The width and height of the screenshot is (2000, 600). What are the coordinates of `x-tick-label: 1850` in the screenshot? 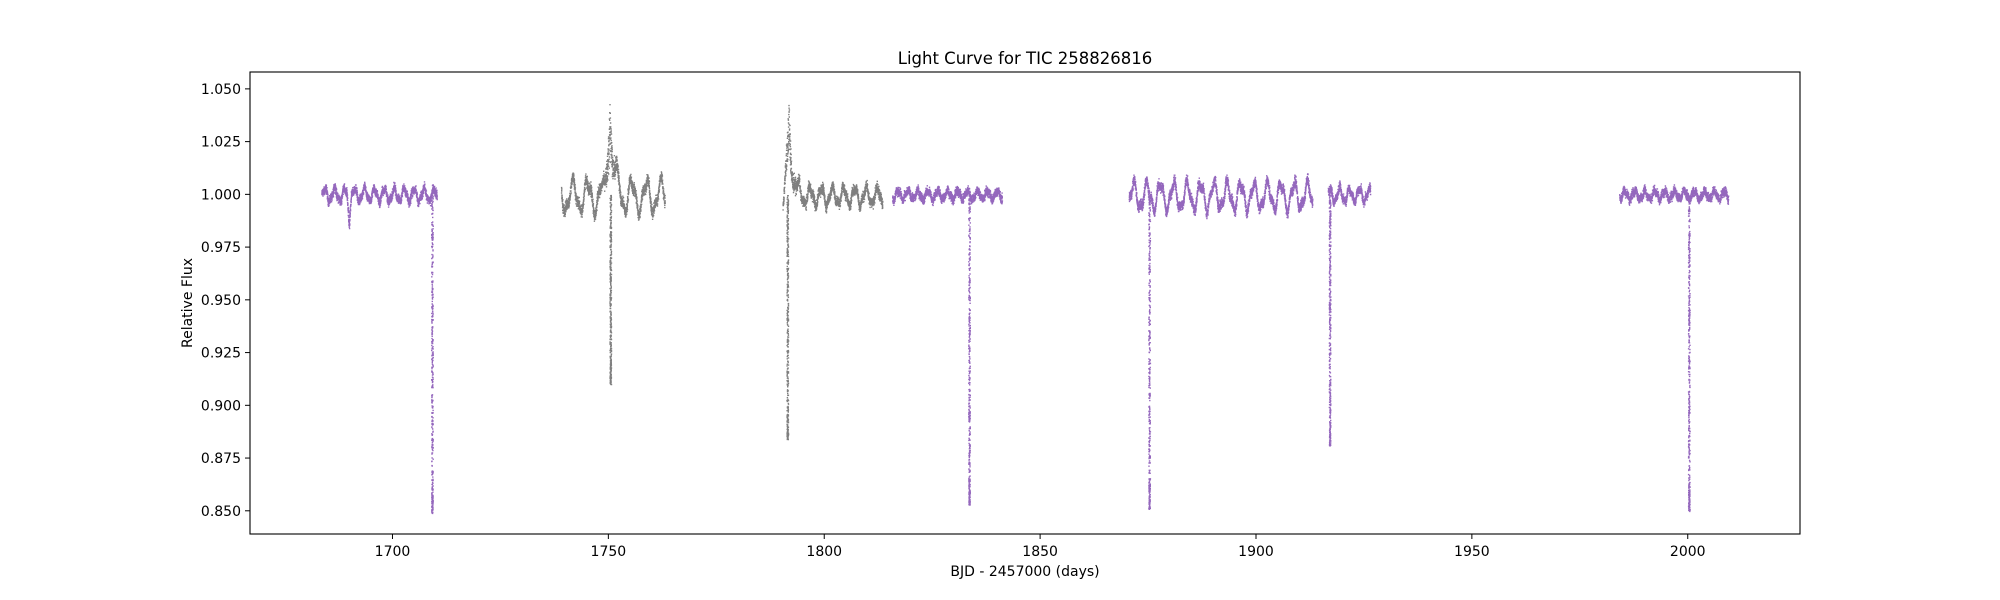 It's located at (1040, 552).